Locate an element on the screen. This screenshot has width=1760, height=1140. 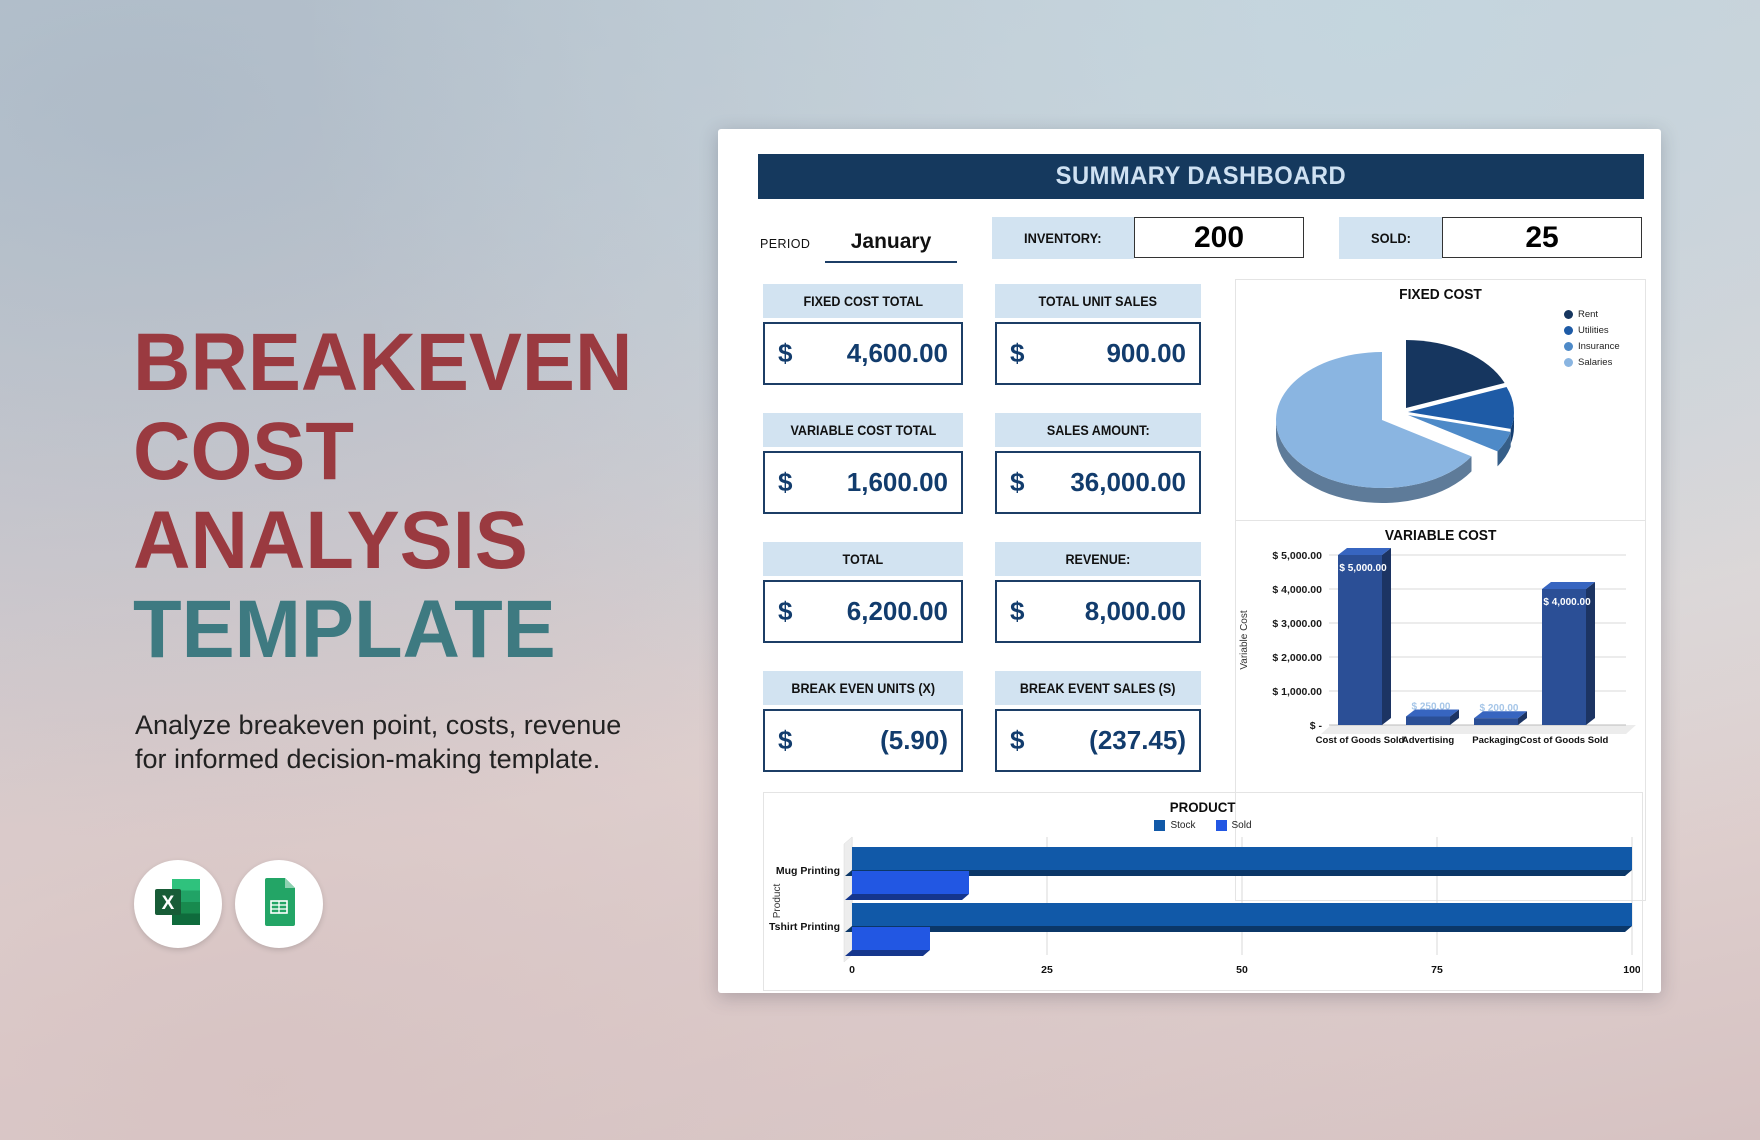
kpi-label: FIXED COST TOTAL is located at coordinates (863, 301).